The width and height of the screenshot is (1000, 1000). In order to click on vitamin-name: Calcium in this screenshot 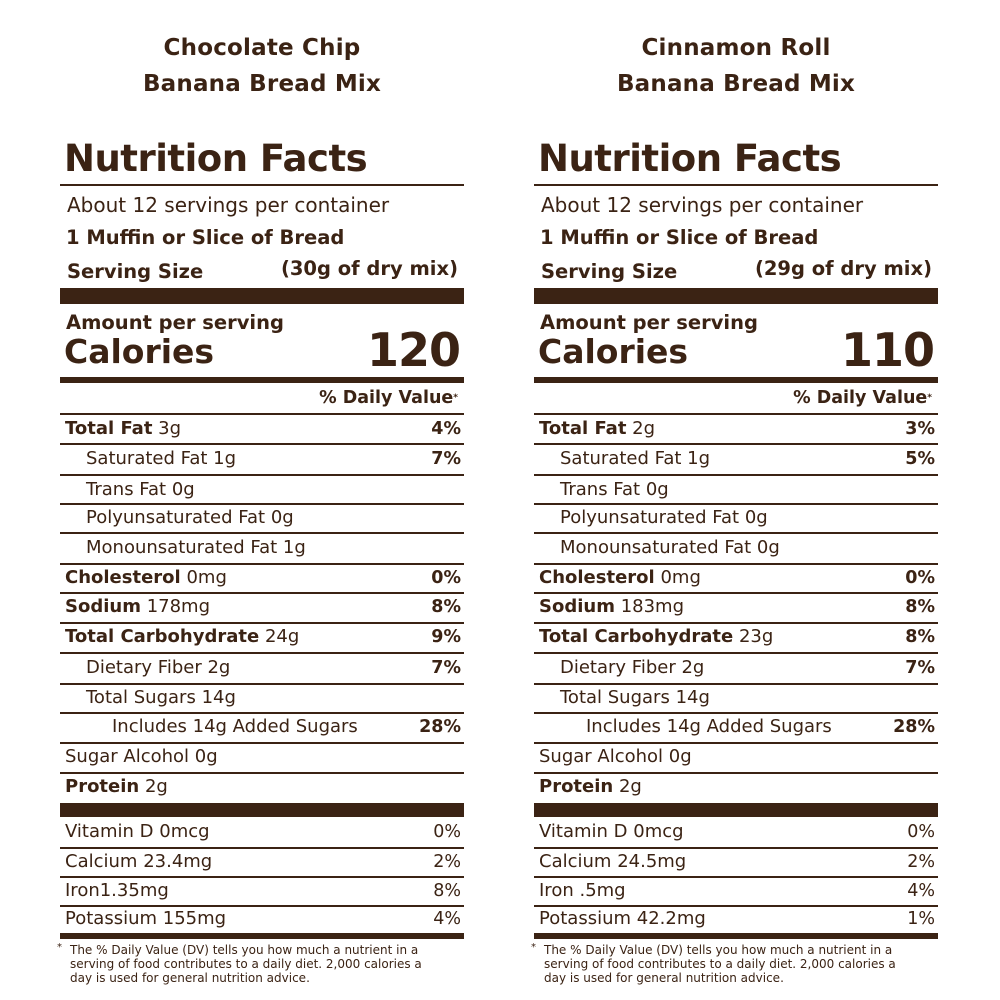, I will do `click(575, 861)`.